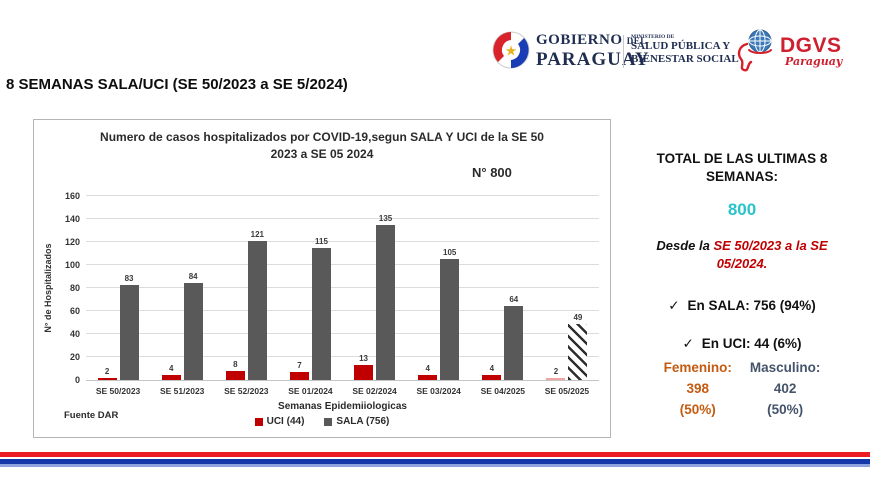 The height and width of the screenshot is (489, 870). Describe the element at coordinates (342, 406) in the screenshot. I see `x-axis-title: Semanas Epidemiiologicas` at that location.